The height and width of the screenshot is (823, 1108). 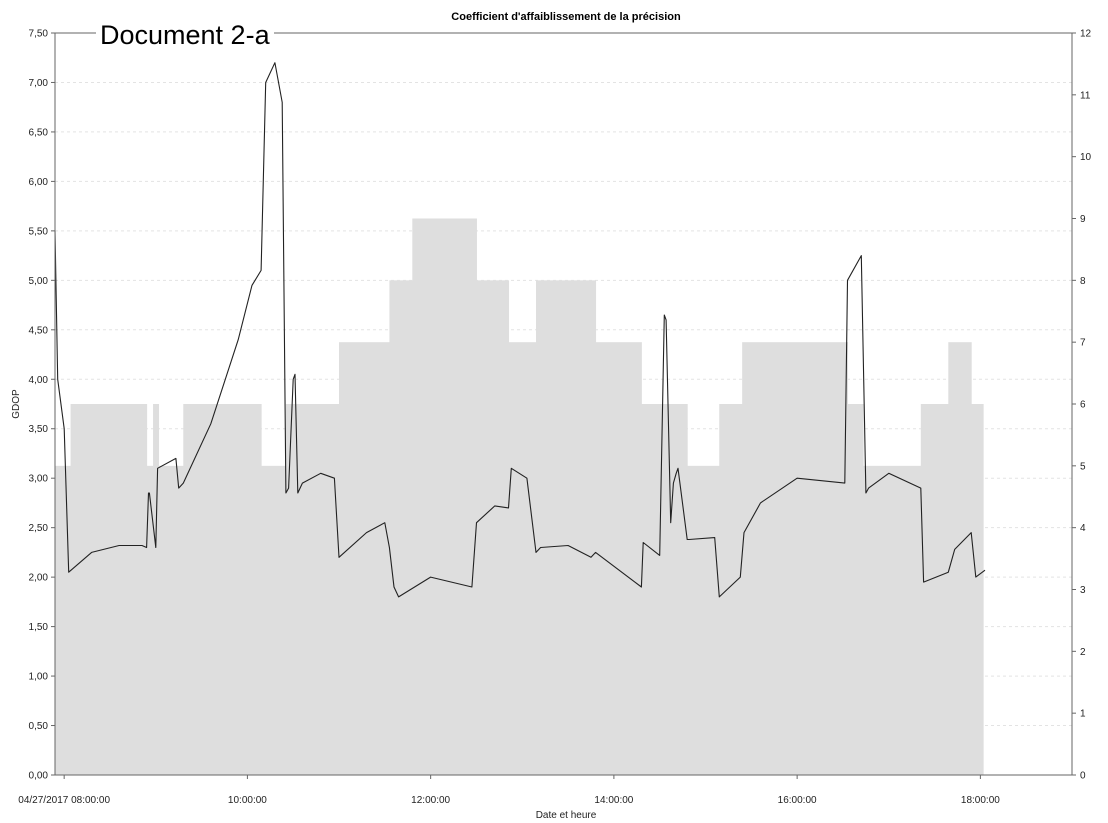 I want to click on y2-tick-label: 9, so click(x=1083, y=219).